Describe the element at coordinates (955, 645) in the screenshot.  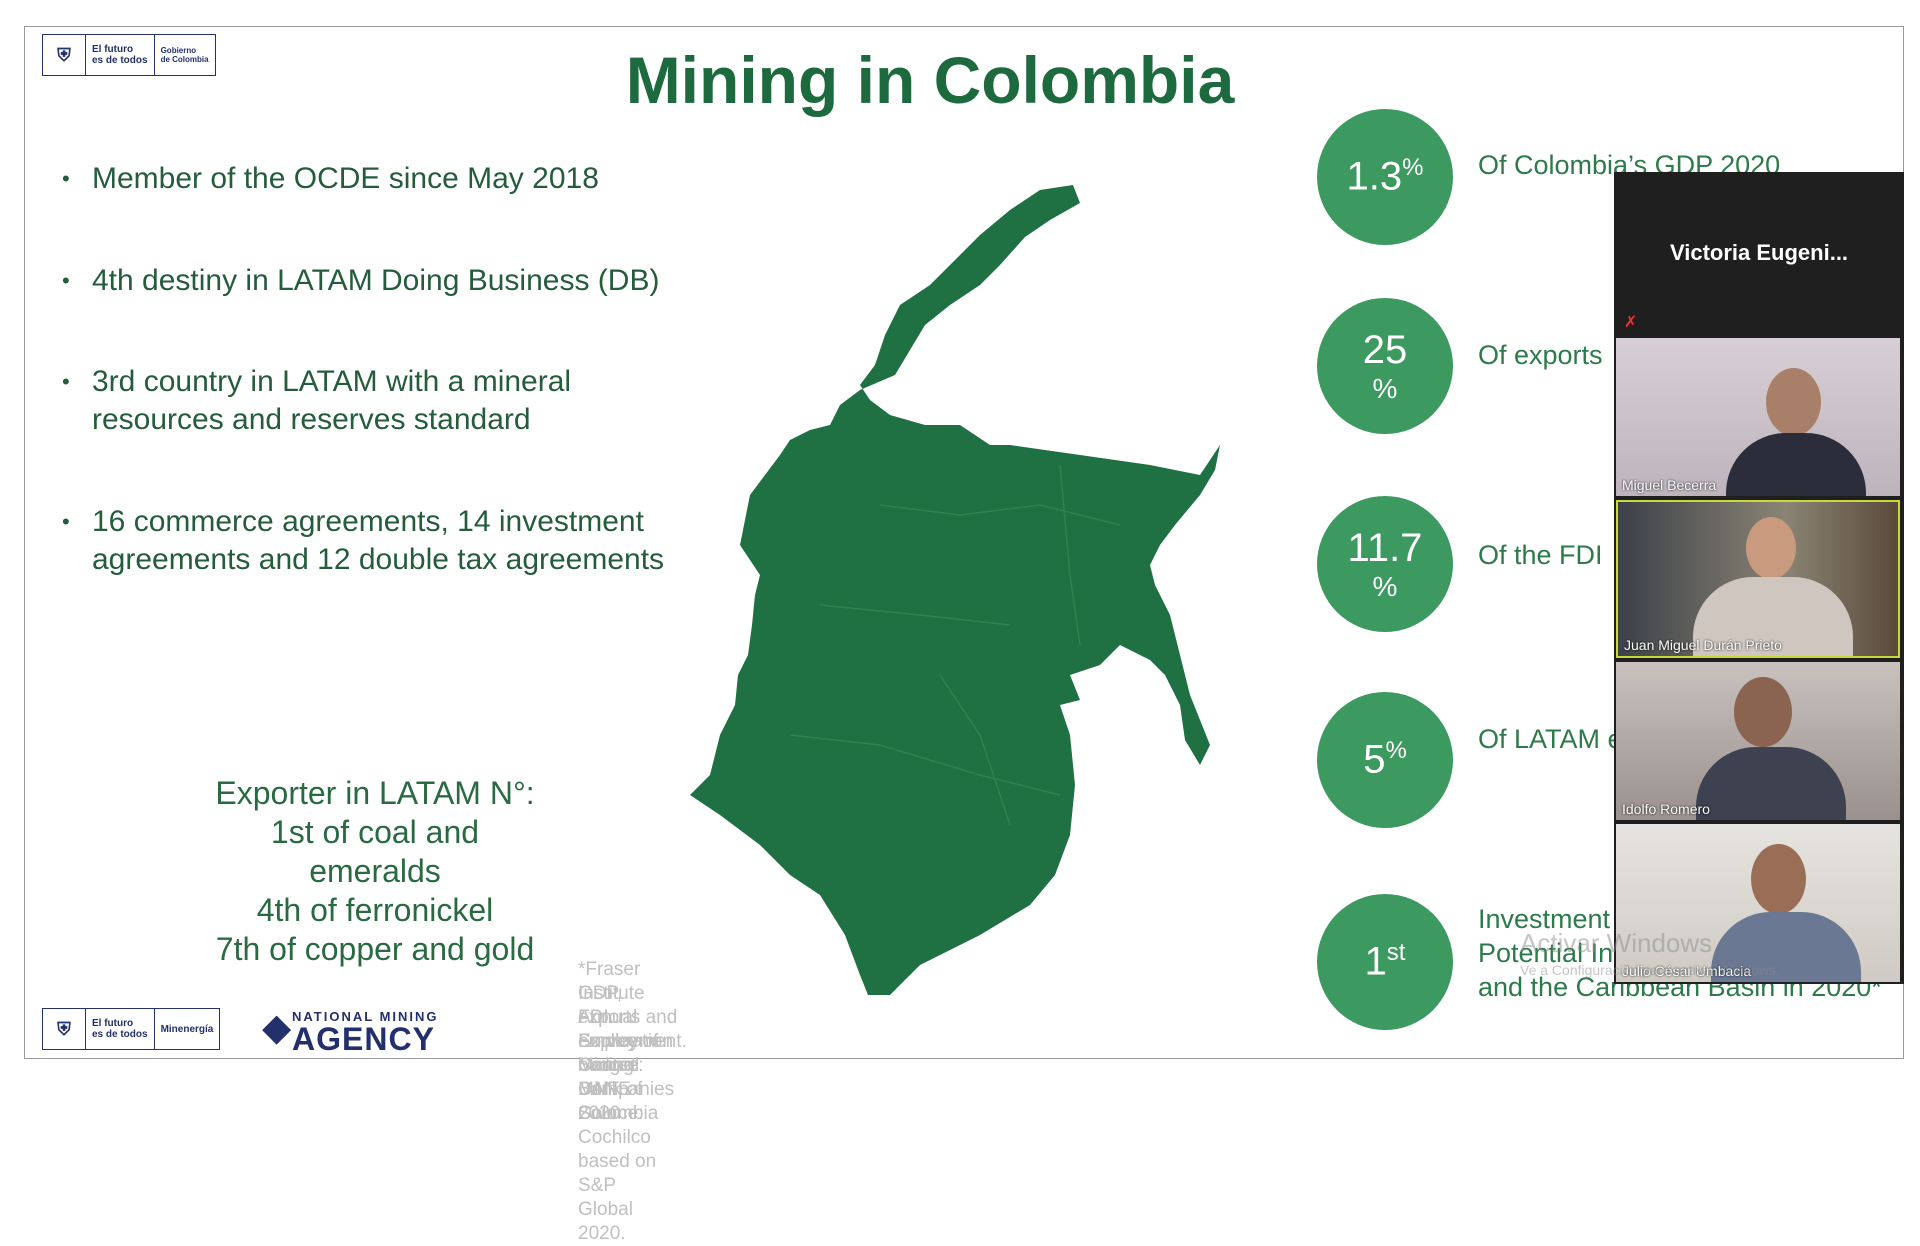
I see `map-borders` at that location.